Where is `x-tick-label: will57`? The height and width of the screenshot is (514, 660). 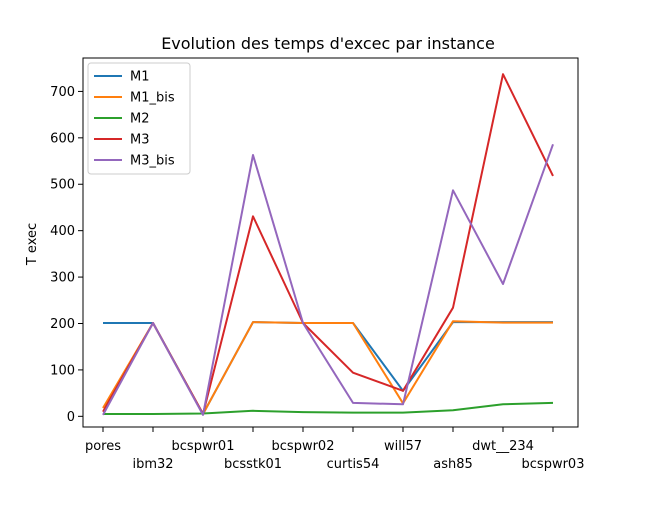
x-tick-label: will57 is located at coordinates (403, 446).